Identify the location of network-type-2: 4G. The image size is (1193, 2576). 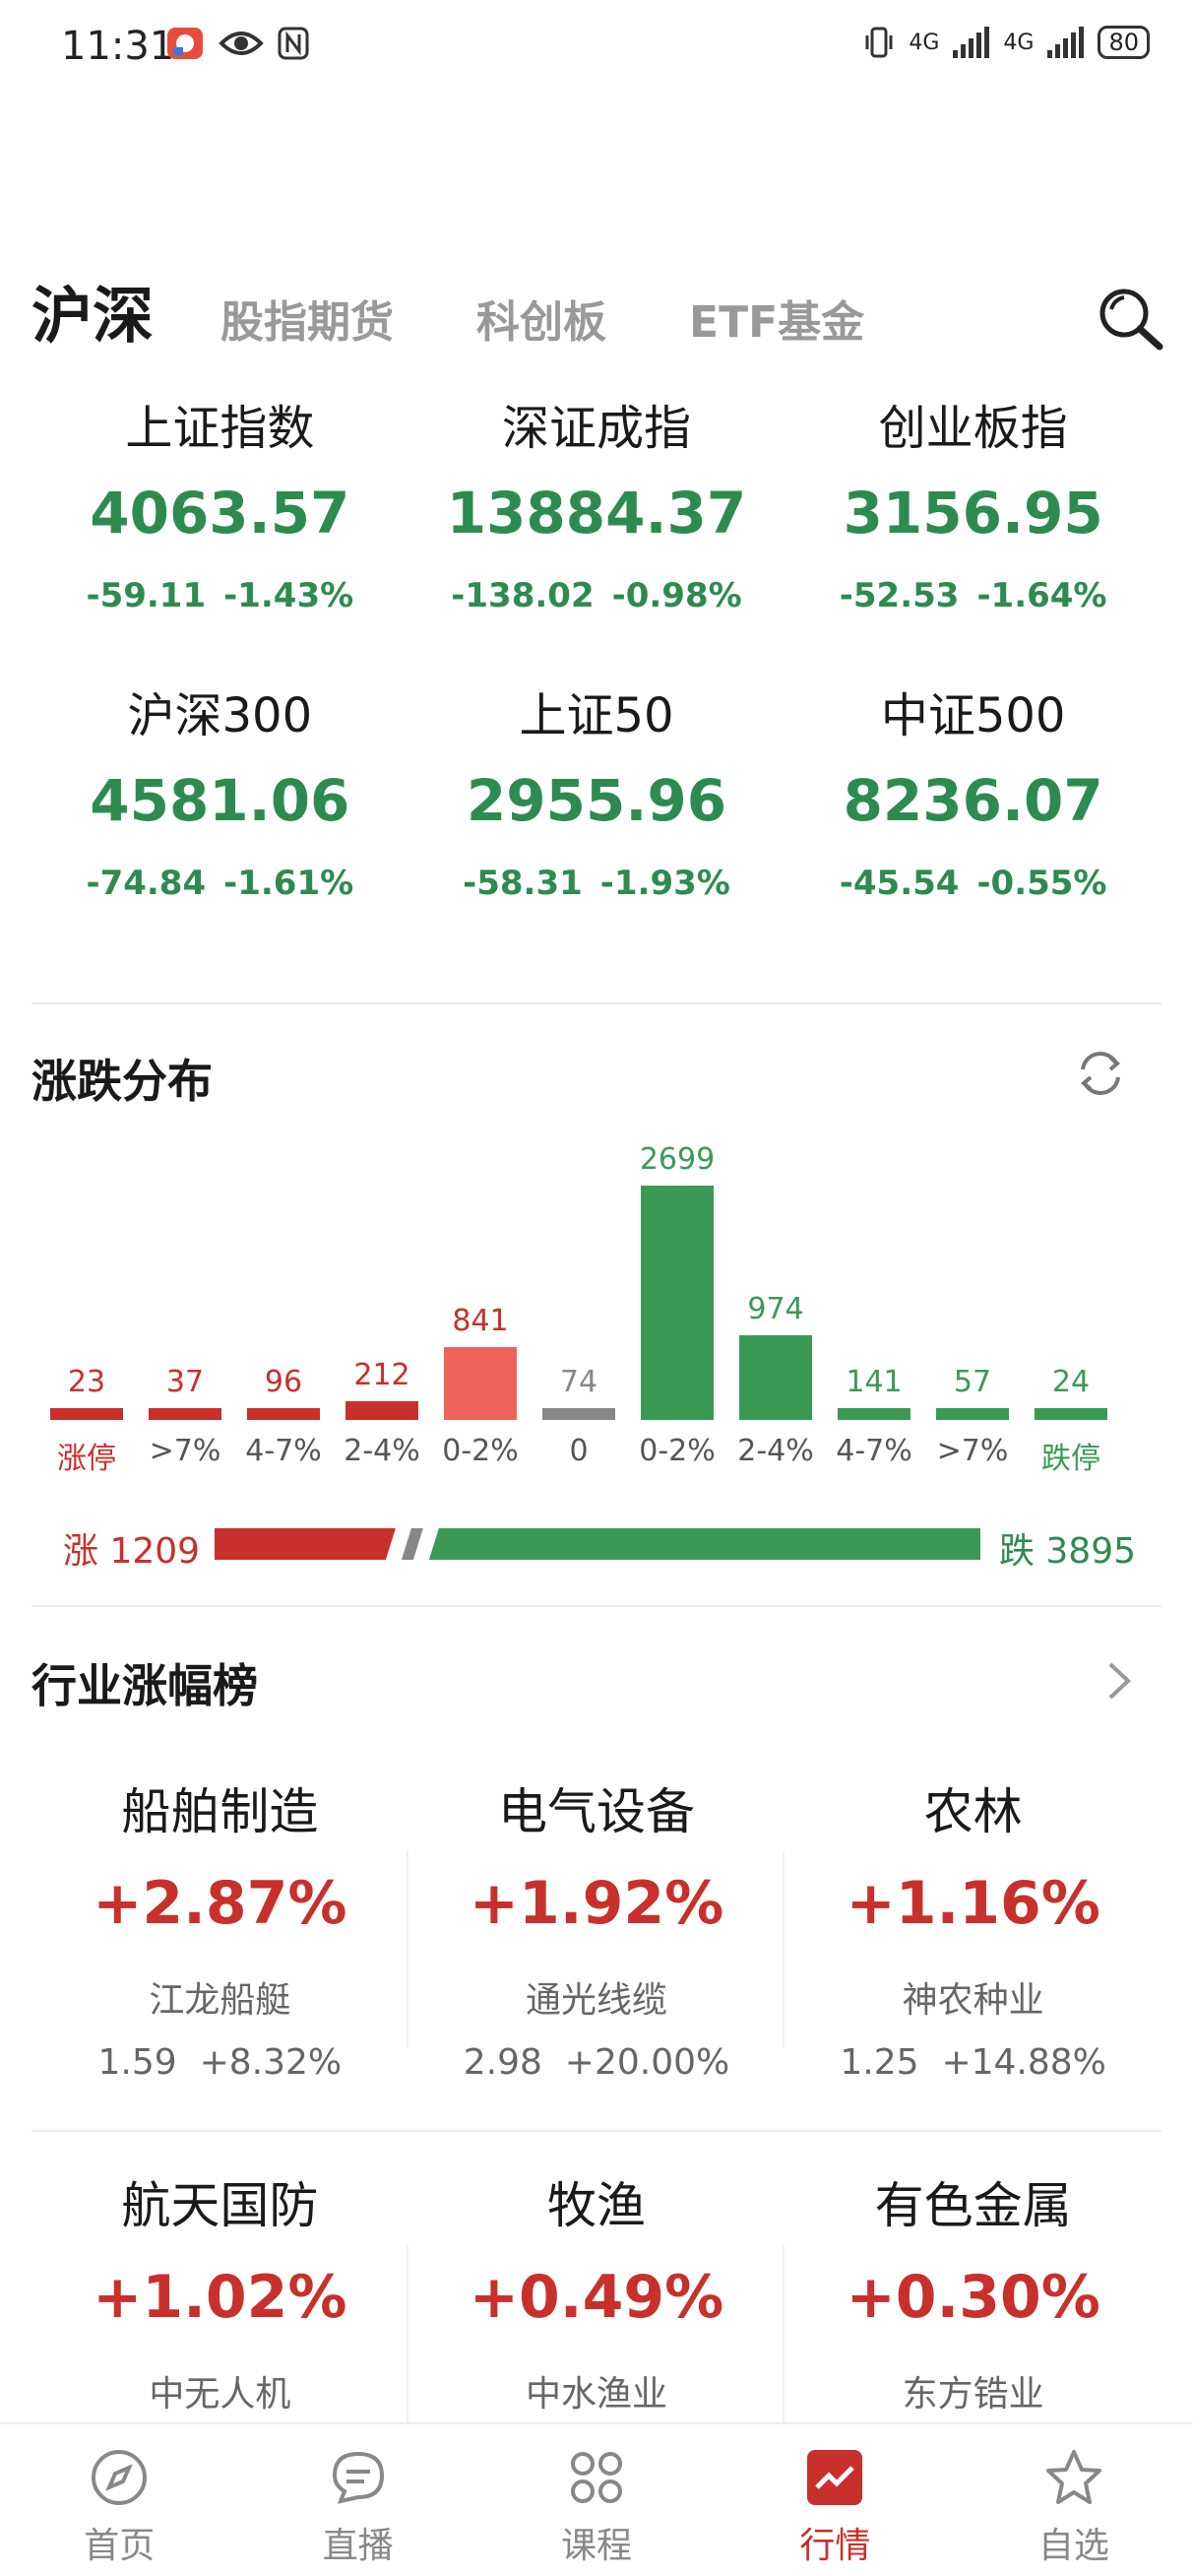
(1019, 42).